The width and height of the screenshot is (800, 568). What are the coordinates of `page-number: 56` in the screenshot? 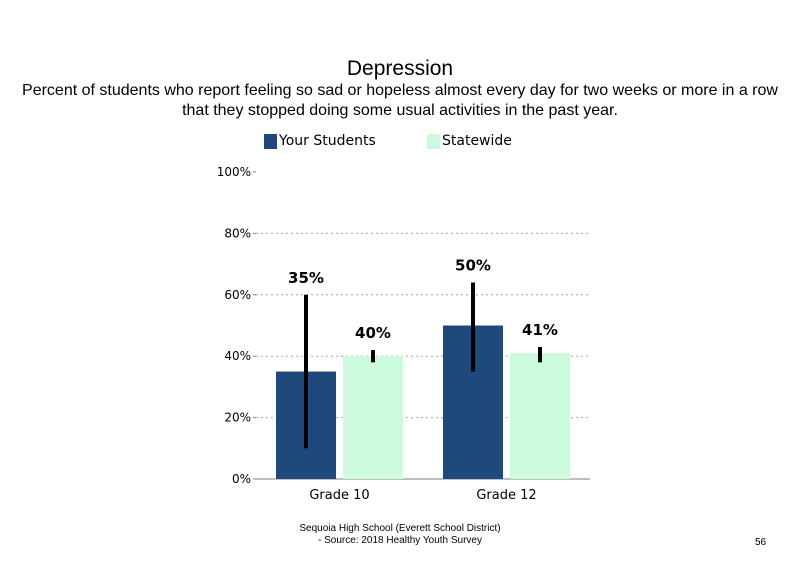 It's located at (761, 542).